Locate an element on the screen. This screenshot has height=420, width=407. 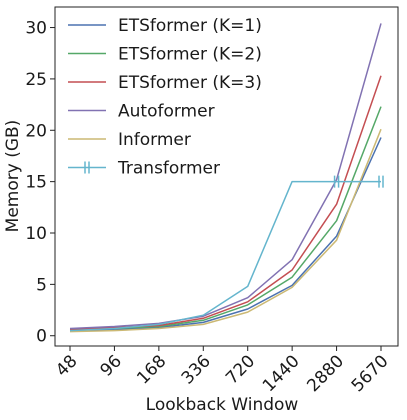
x-tick-label: 1440 is located at coordinates (281, 373).